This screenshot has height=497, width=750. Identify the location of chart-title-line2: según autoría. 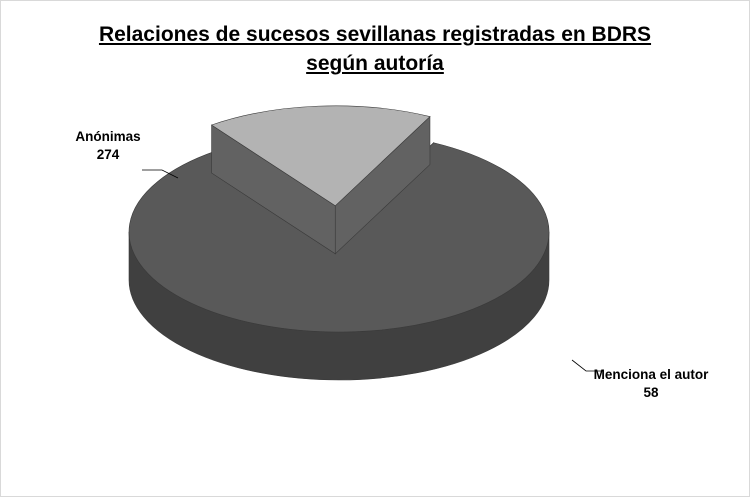
(375, 63).